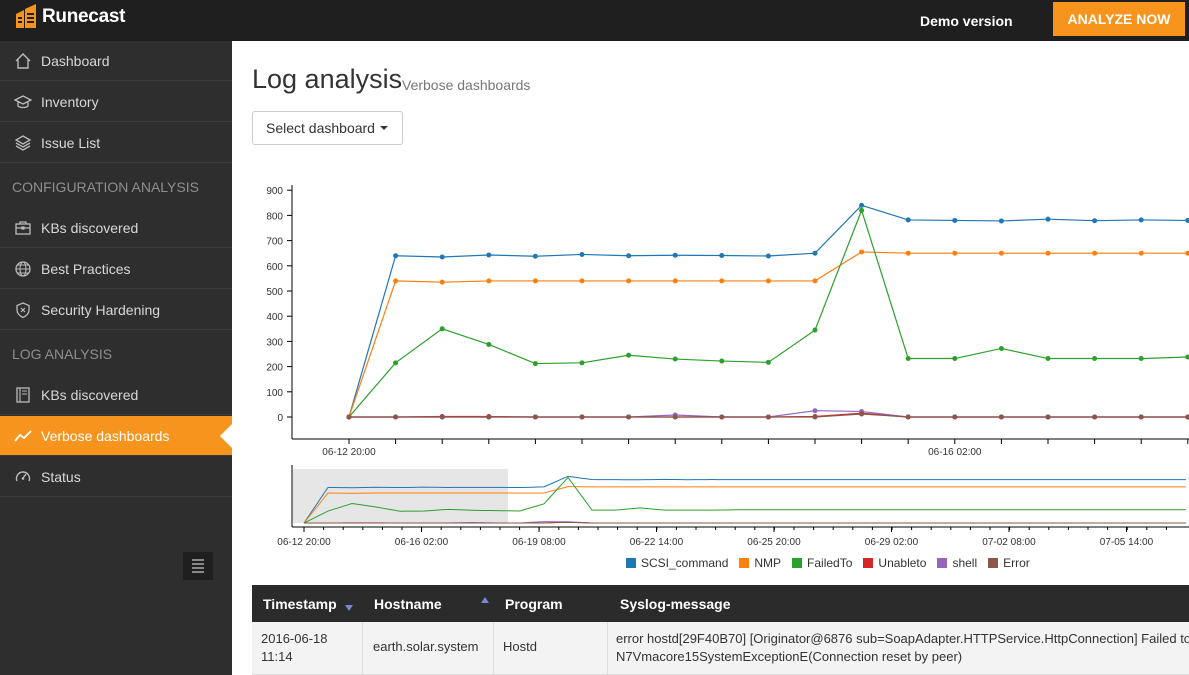 This screenshot has height=675, width=1189. Describe the element at coordinates (75, 60) in the screenshot. I see `sidebar-item-label: Dashboard` at that location.